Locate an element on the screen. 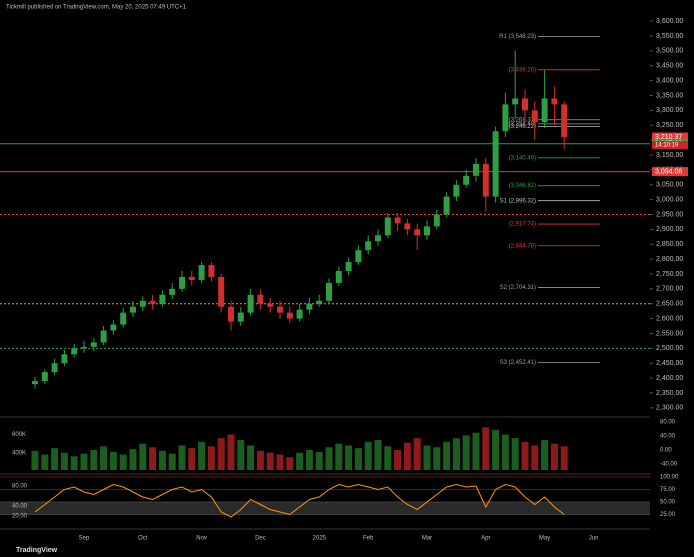 This screenshot has width=694, height=557. y-tick-label: 80.00 is located at coordinates (20, 487).